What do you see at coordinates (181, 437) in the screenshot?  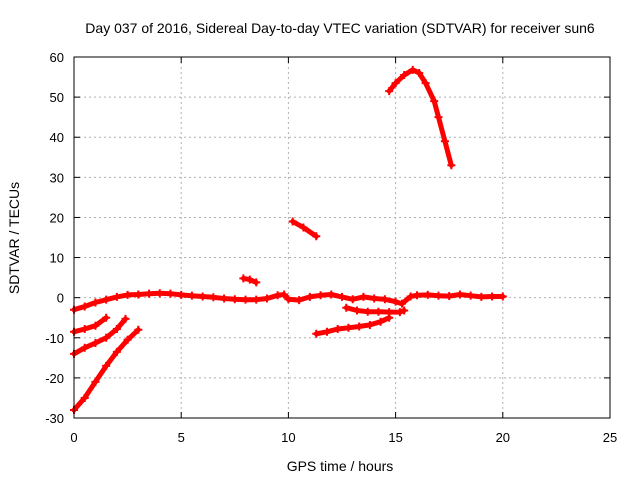 I see `x-tick-label: 5` at bounding box center [181, 437].